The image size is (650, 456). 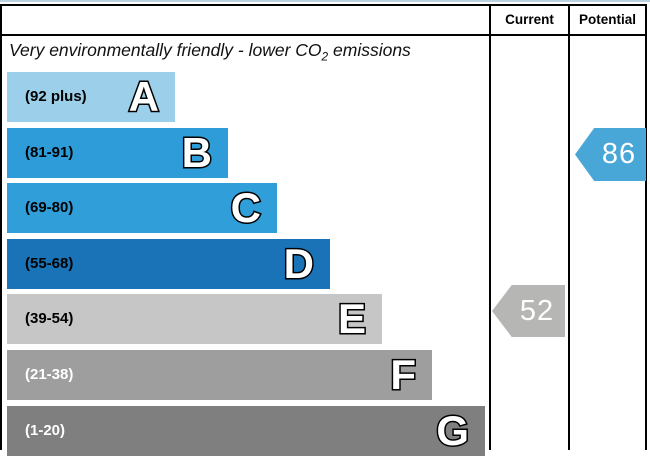 I want to click on band-letter: F, so click(x=403, y=374).